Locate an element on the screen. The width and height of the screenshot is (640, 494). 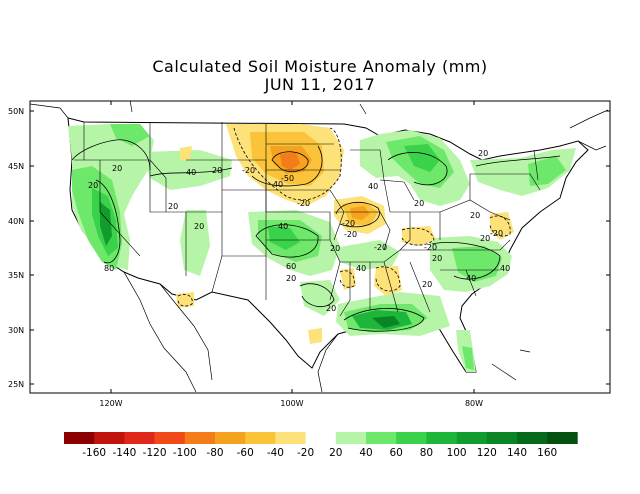
lat-tick-label: 30N is located at coordinates (16, 330).